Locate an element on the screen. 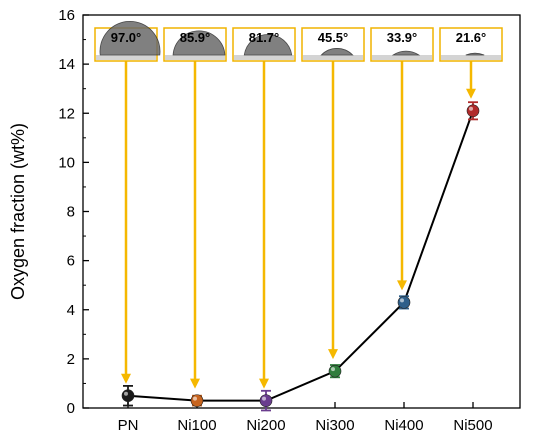 Image resolution: width=550 pixels, height=443 pixels. contact-angle-inset: 45.5° is located at coordinates (333, 44).